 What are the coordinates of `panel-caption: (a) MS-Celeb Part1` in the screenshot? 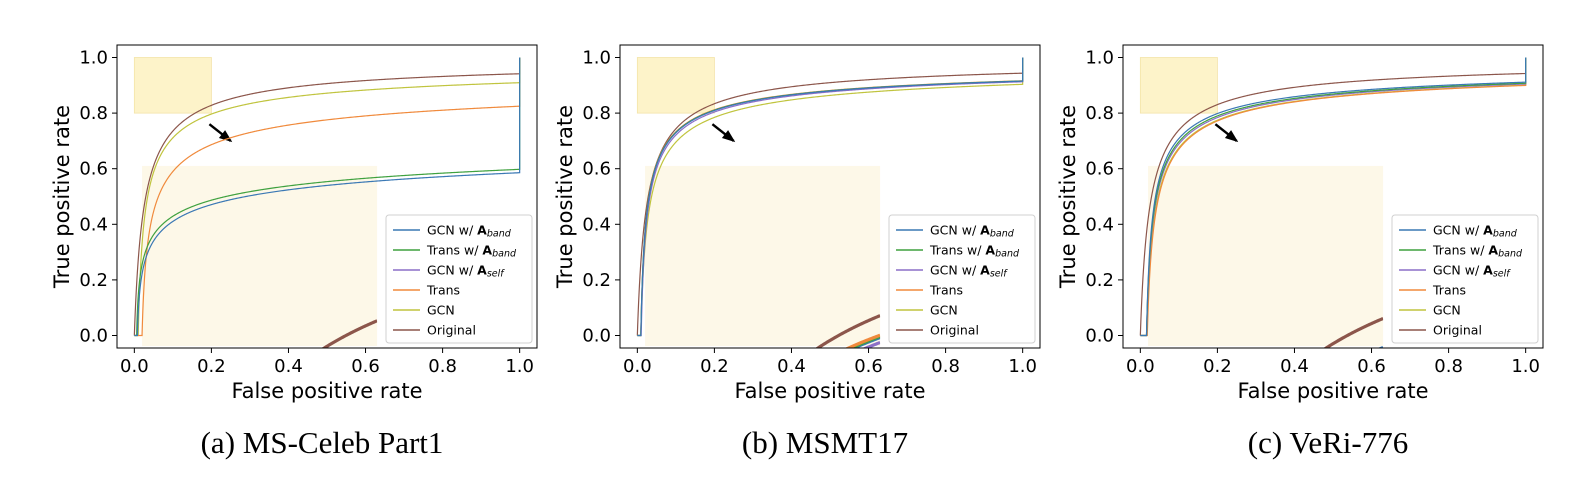 It's located at (322, 442).